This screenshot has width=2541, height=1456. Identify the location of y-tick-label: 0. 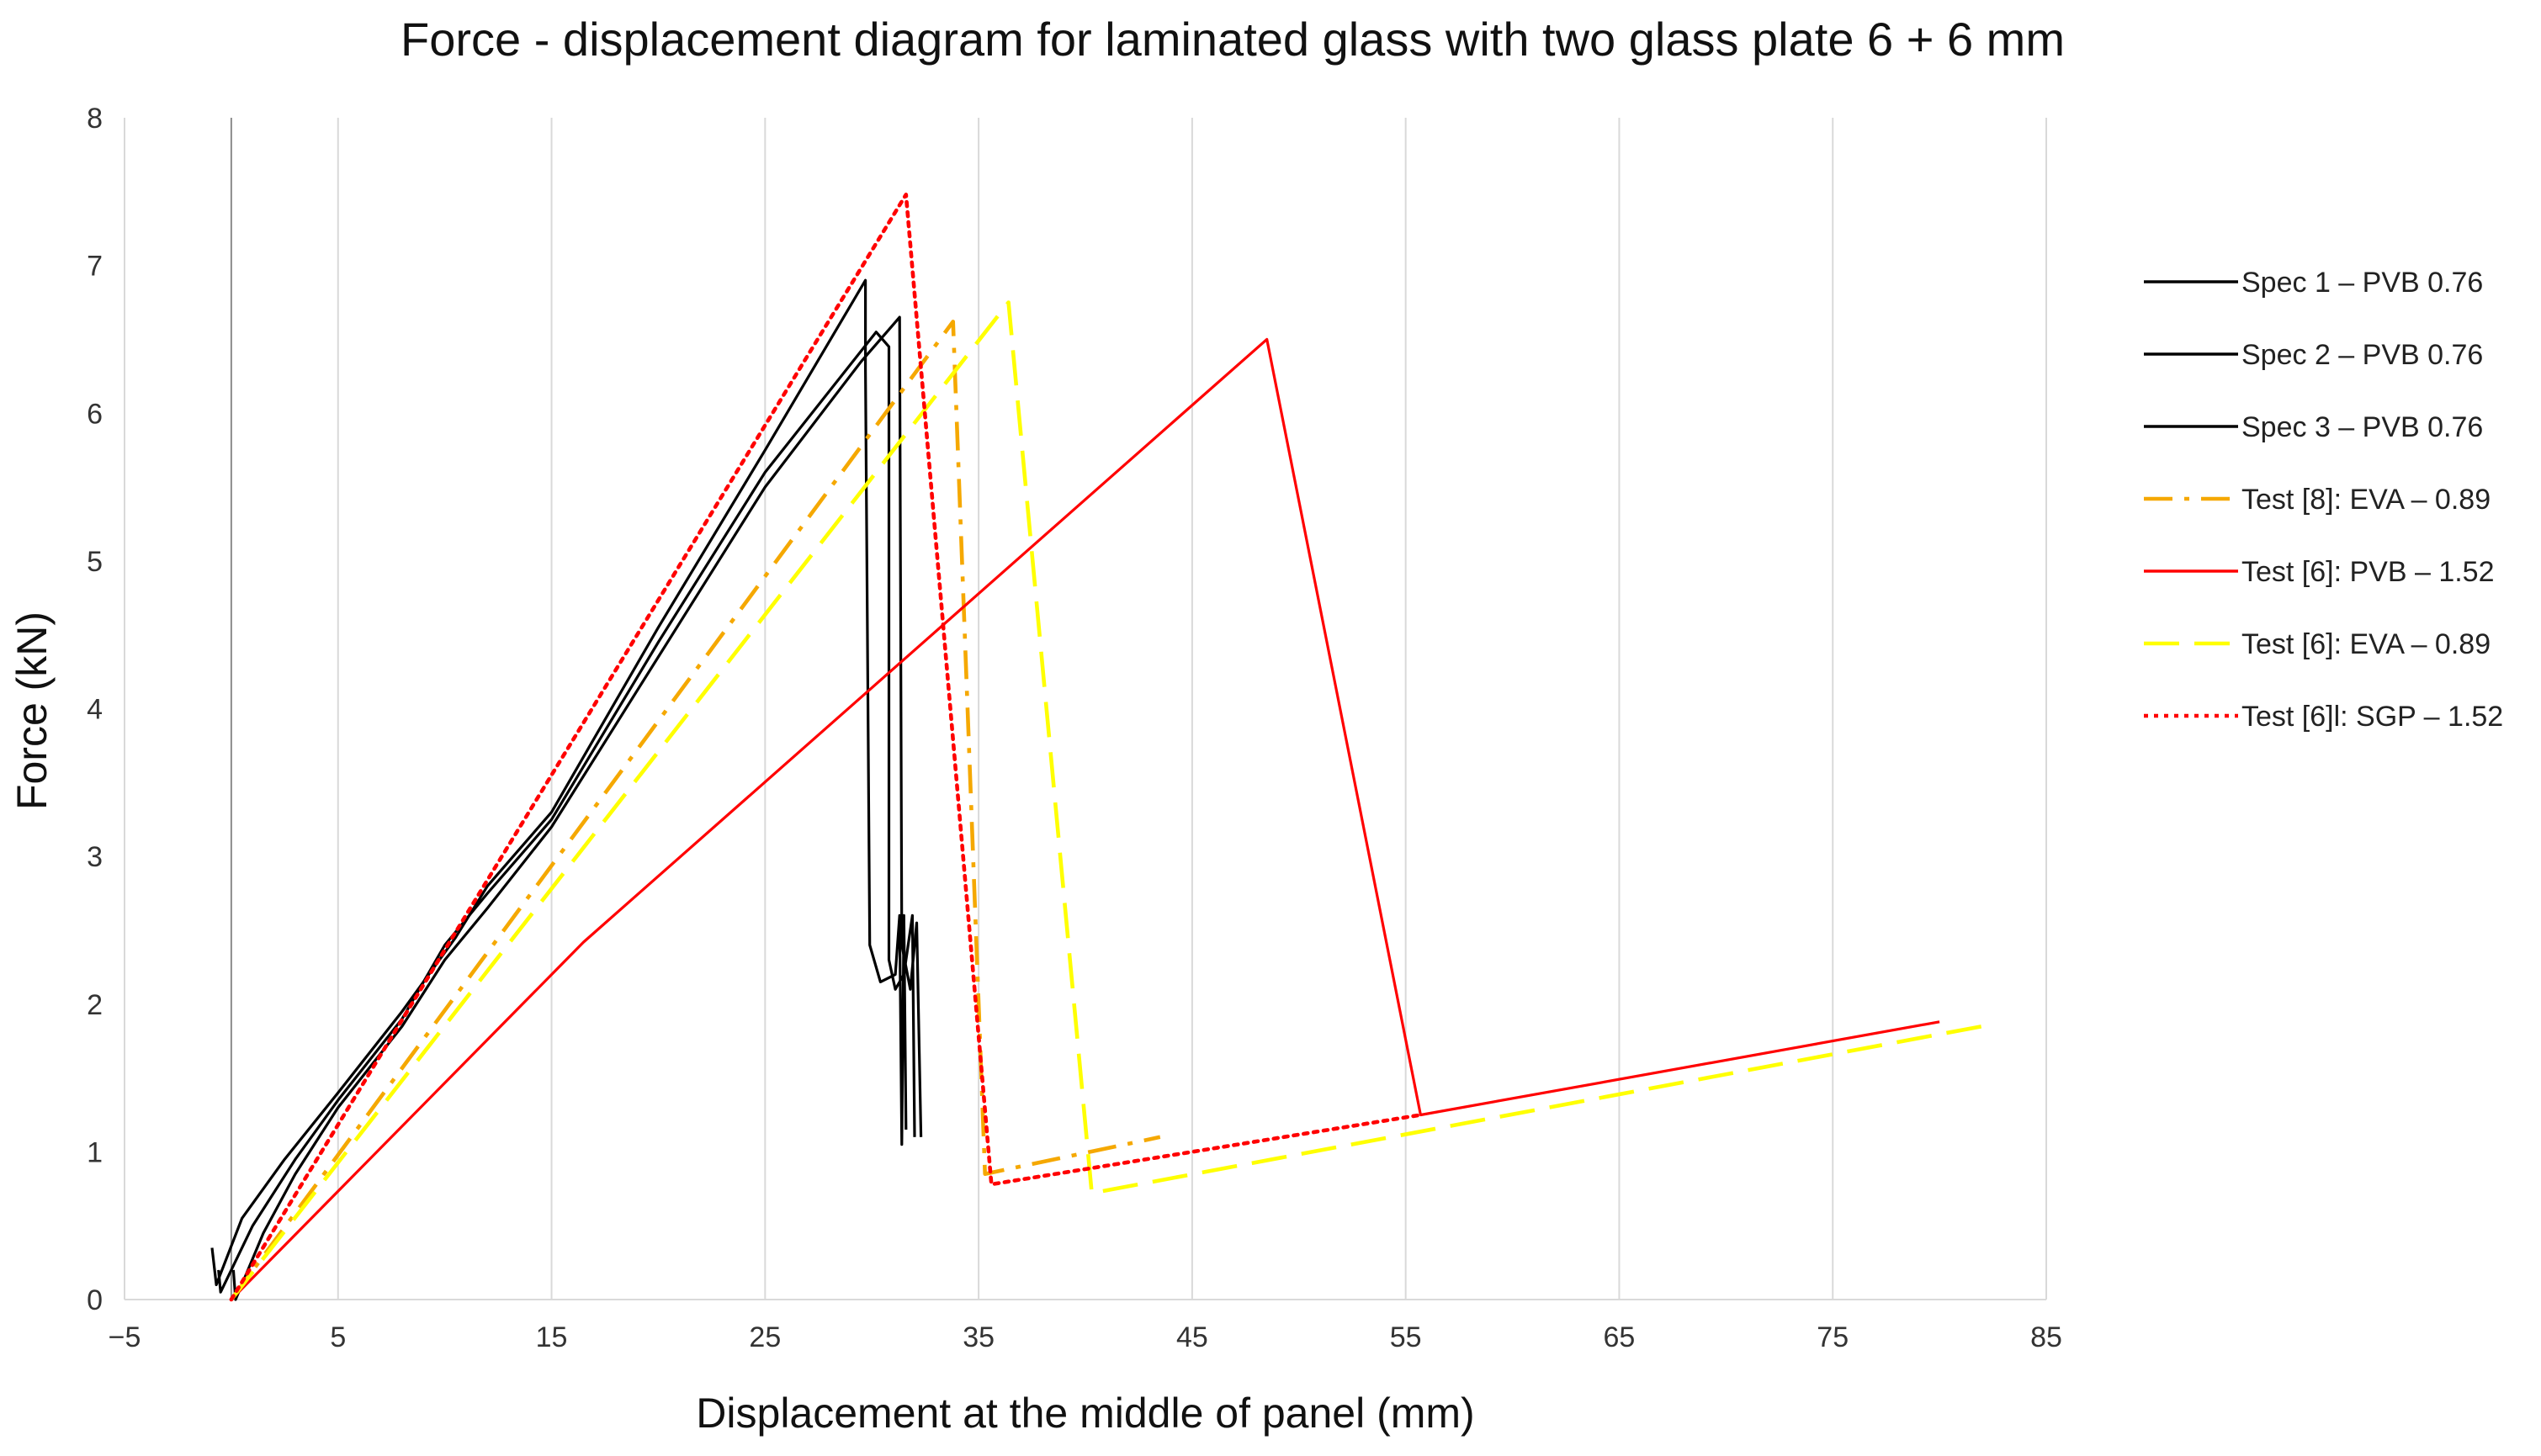
(95, 1300).